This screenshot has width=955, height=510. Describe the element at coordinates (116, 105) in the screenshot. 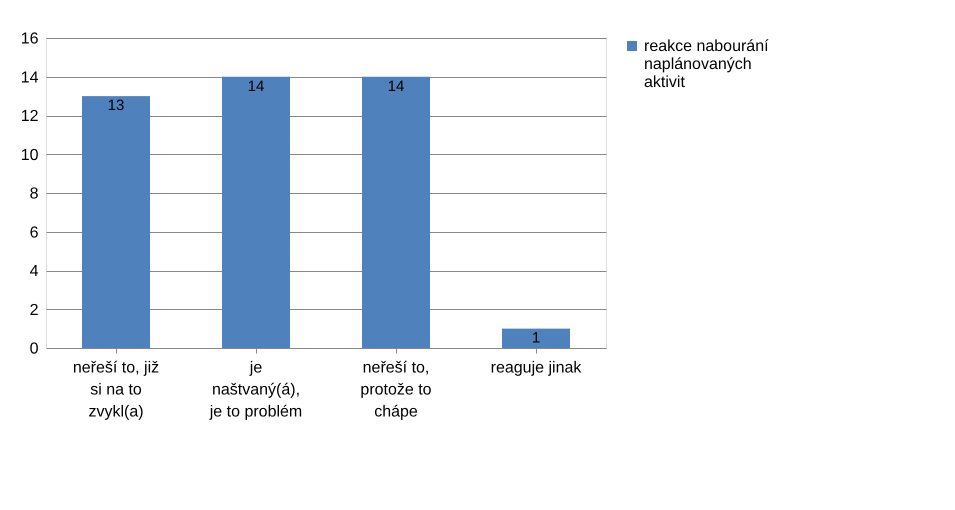

I see `data-label: 13` at that location.